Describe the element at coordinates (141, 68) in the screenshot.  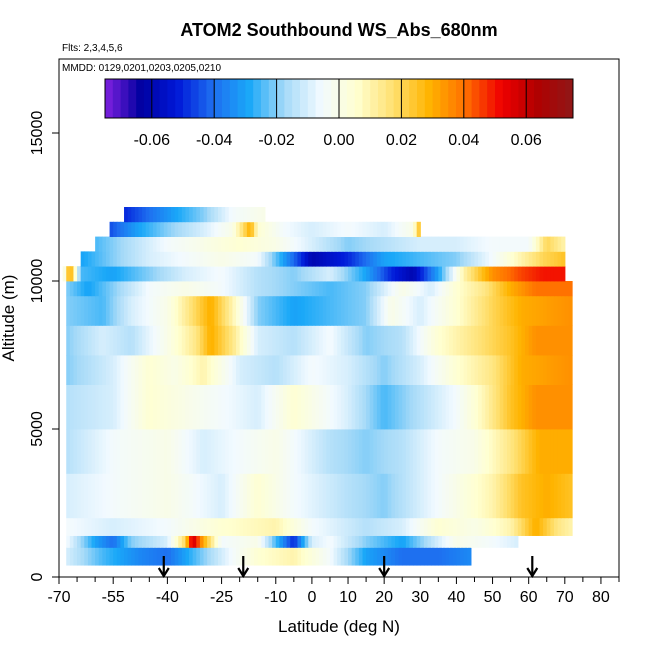
I see `dates-caption: MMDD: 0129,0201,0203,0205,0210` at that location.